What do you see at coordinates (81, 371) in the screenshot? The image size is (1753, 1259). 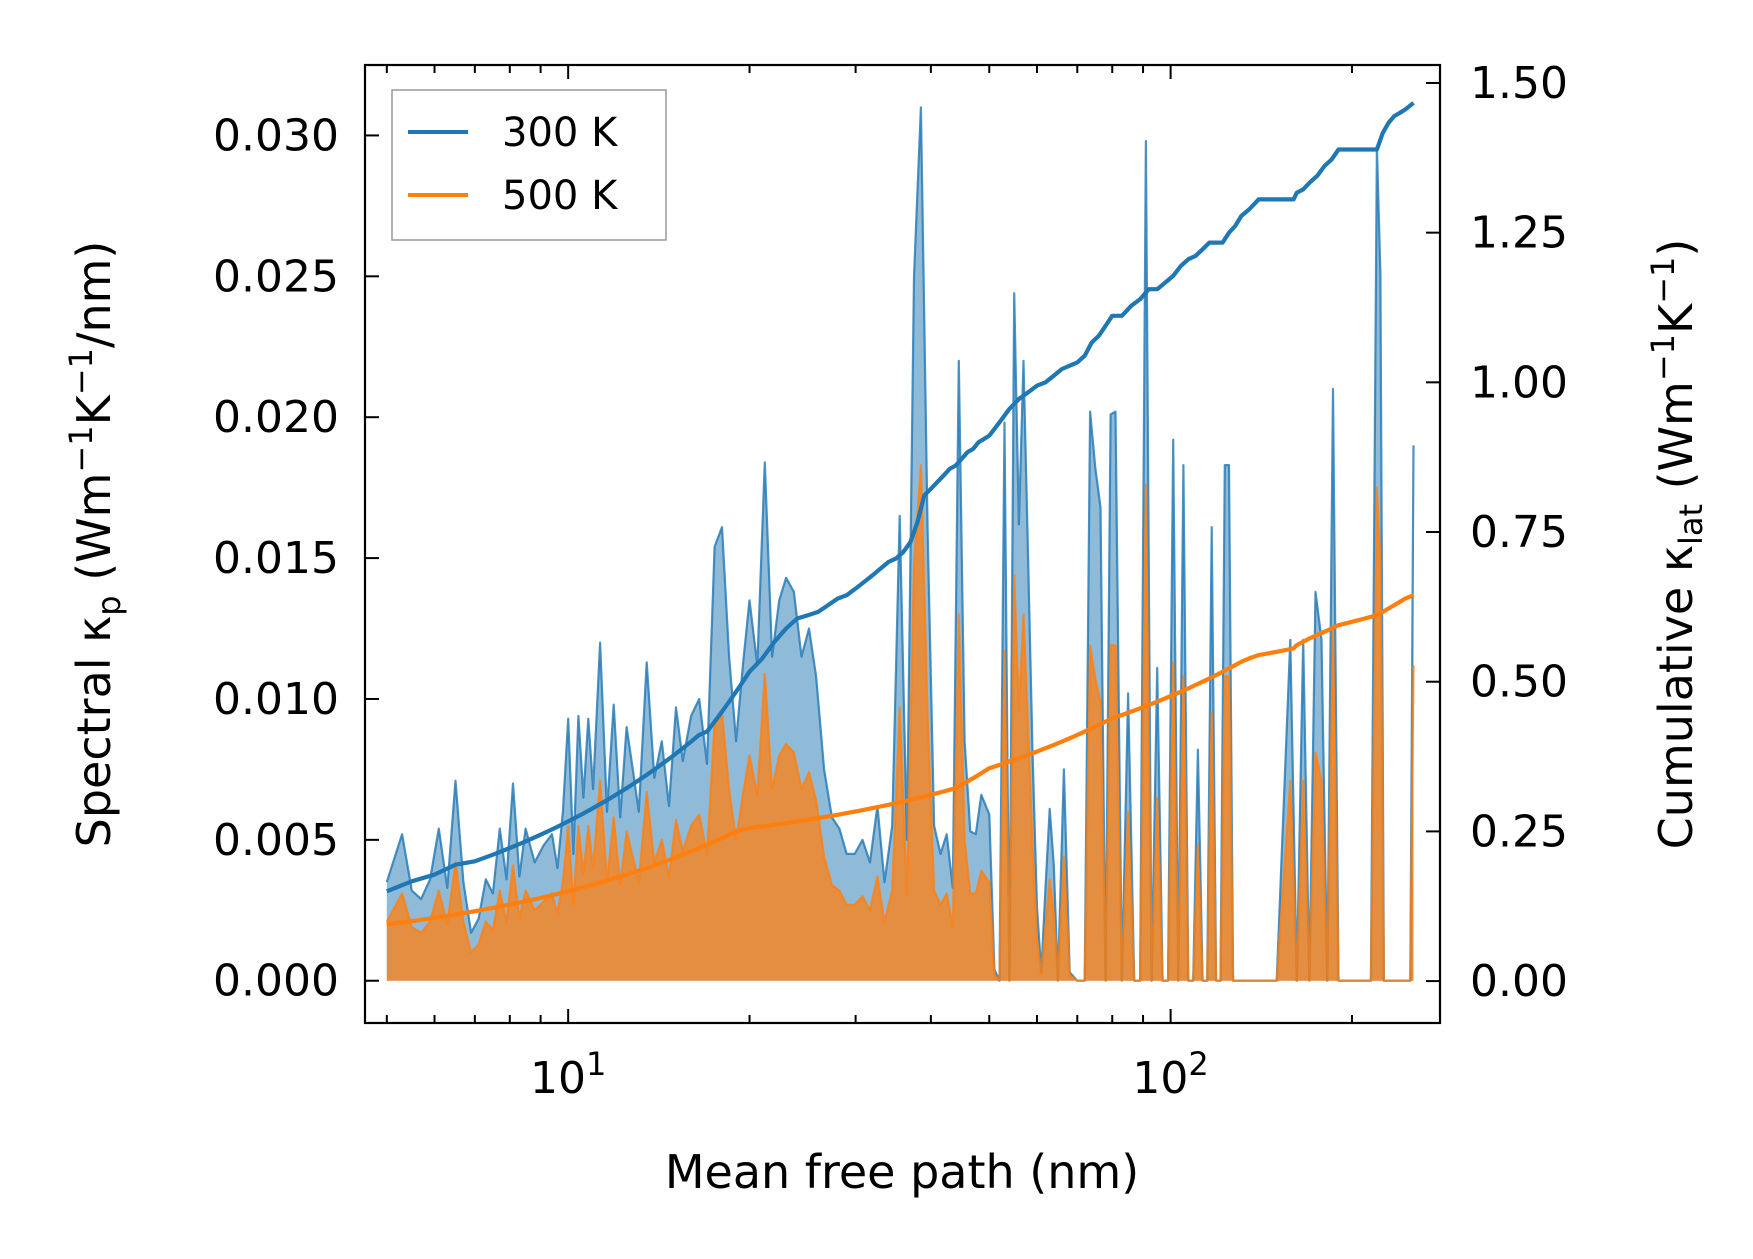 I see `y-left-title-exp2: −1` at bounding box center [81, 371].